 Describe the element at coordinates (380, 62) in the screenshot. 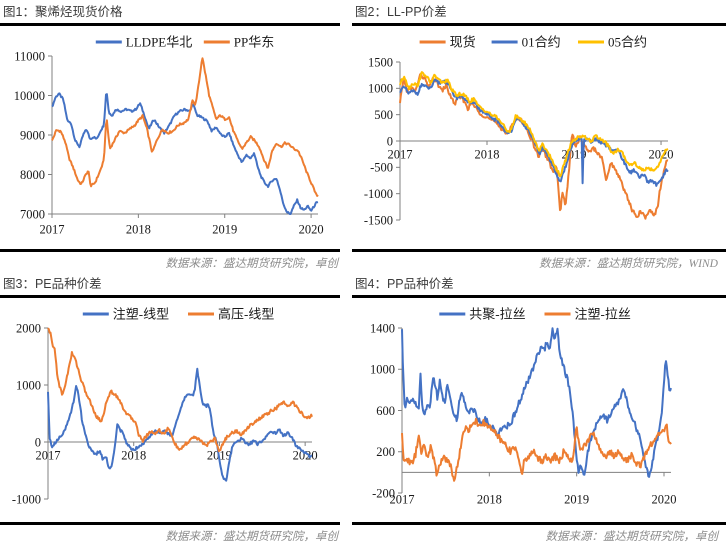

I see `y-tick-label: 1500` at that location.